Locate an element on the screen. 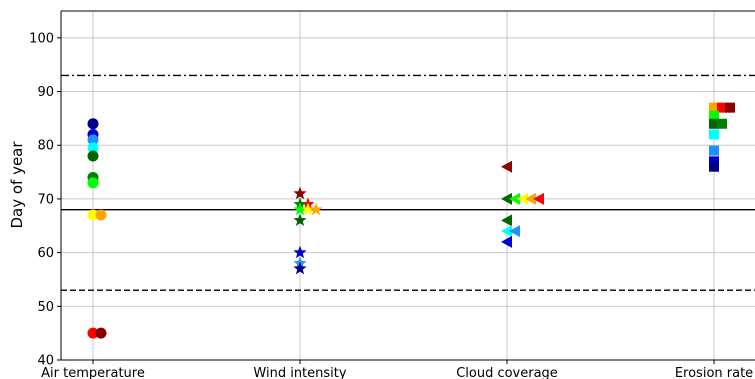 The height and width of the screenshot is (379, 755). y-axis-label: Day of year is located at coordinates (17, 185).